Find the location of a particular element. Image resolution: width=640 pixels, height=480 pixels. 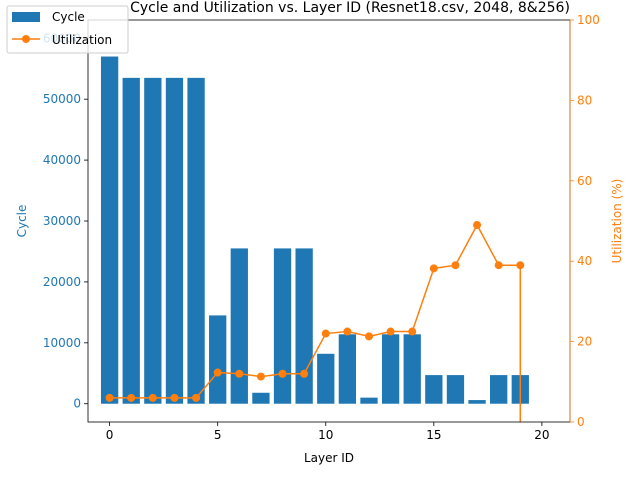

x-tick-label-10: 10 is located at coordinates (325, 435).